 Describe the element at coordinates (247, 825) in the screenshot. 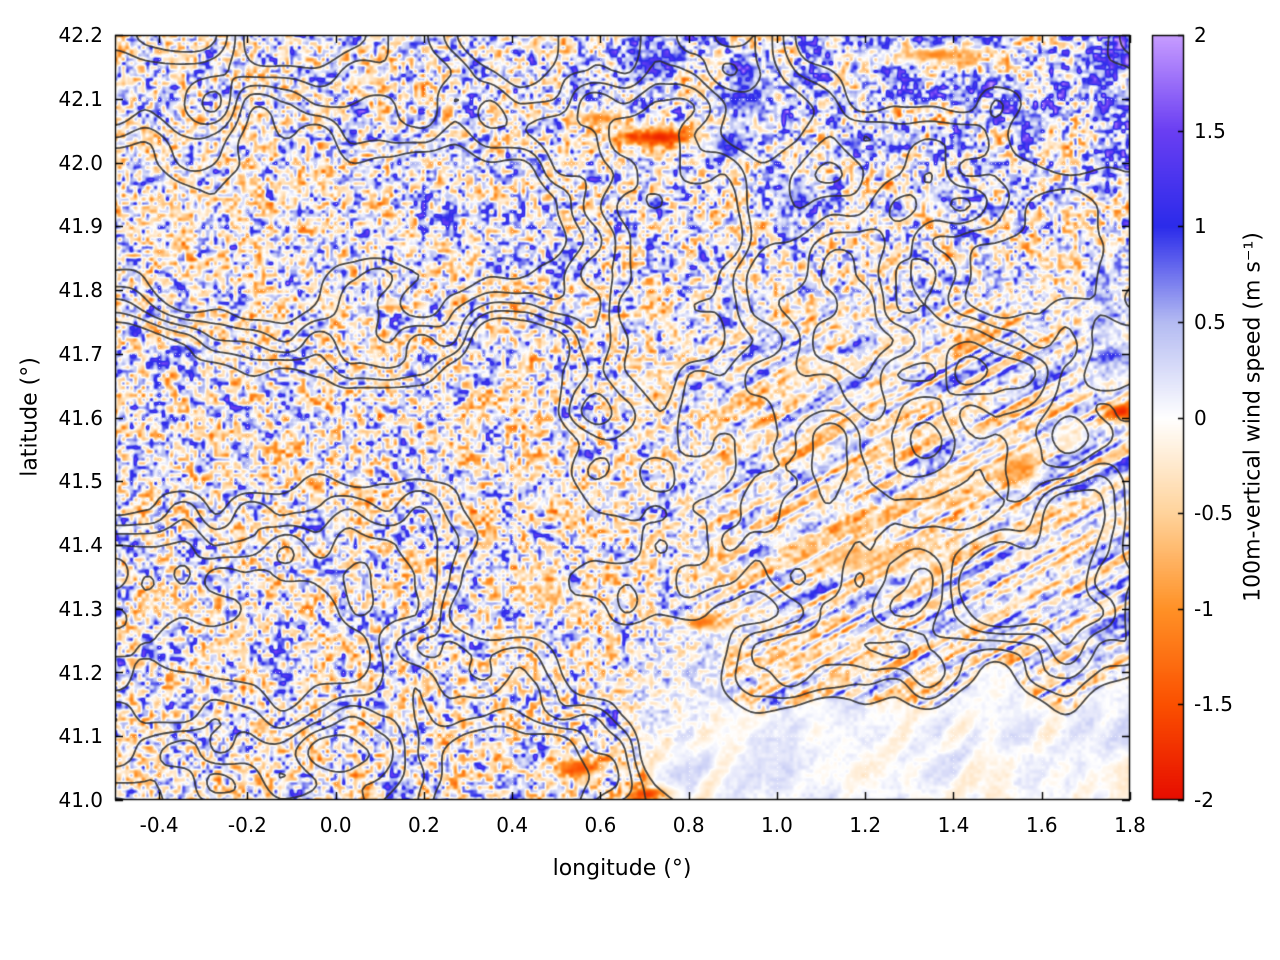

I see `x-tick-label: -0.2` at that location.